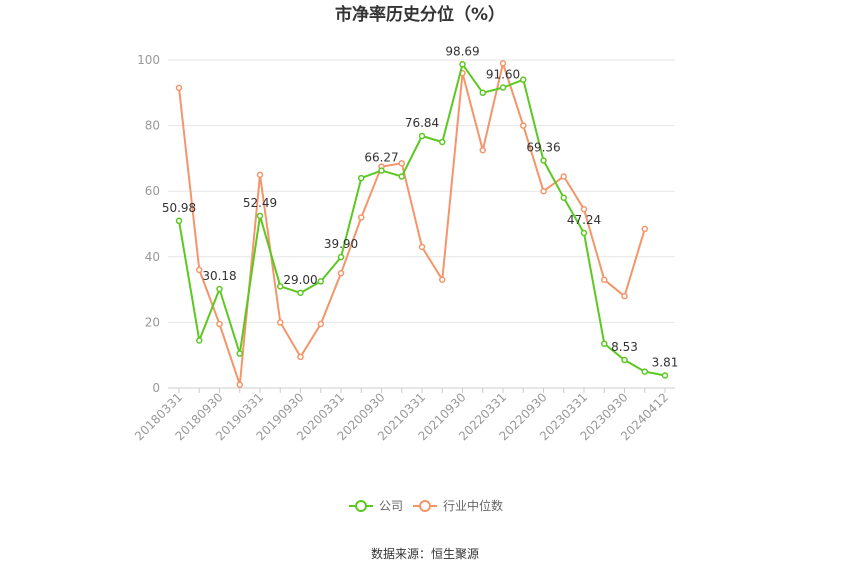  I want to click on y-tick-label: 0, so click(156, 388).